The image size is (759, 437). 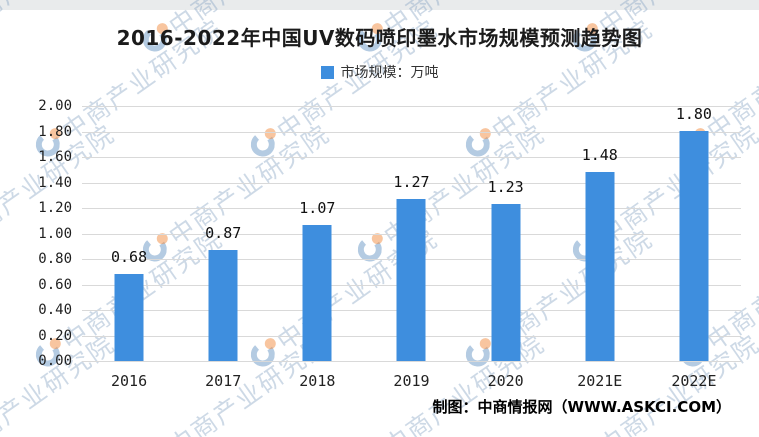 I want to click on legend-label: 市场规模：万吨, so click(x=389, y=73).